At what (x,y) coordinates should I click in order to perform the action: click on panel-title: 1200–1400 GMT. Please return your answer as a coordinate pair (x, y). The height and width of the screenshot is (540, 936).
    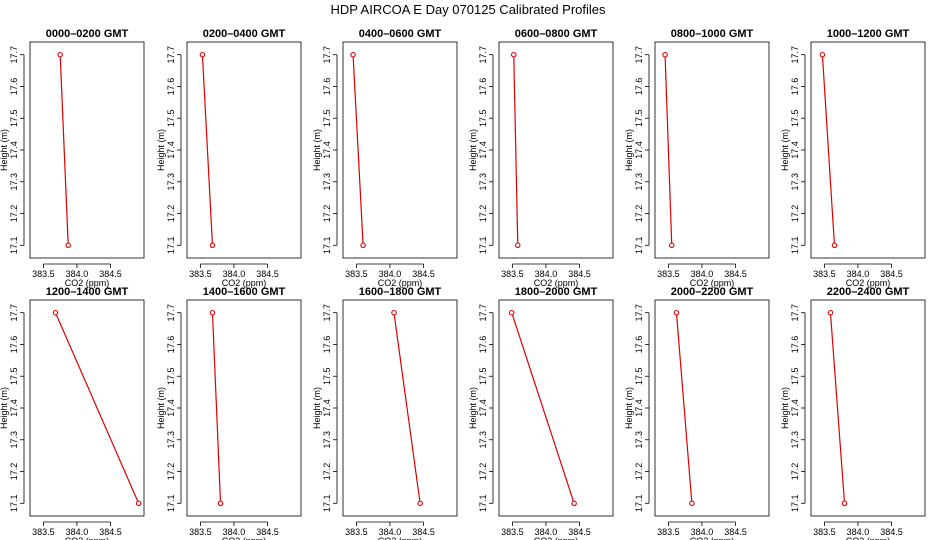
    Looking at the image, I should click on (87, 292).